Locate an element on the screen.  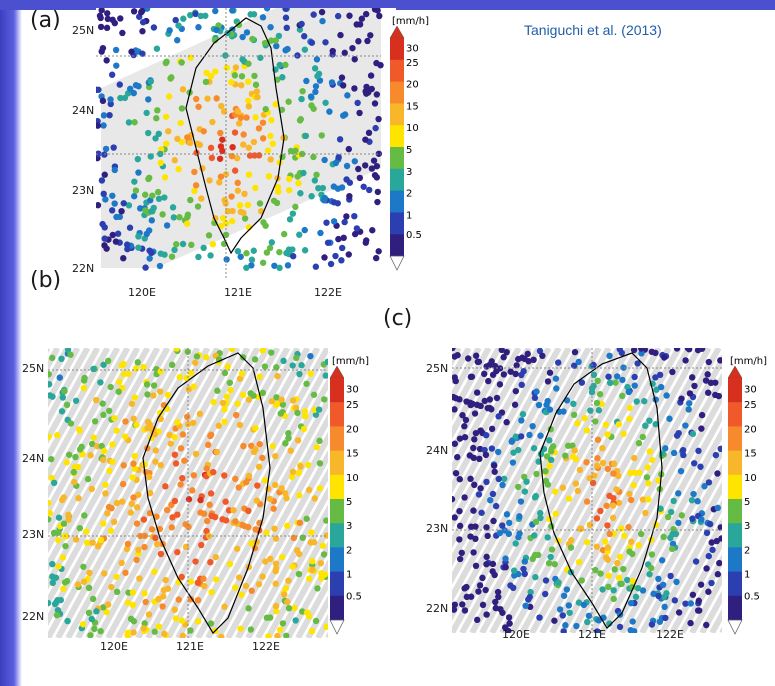
colorbar-tick-label: 30 is located at coordinates (412, 49).